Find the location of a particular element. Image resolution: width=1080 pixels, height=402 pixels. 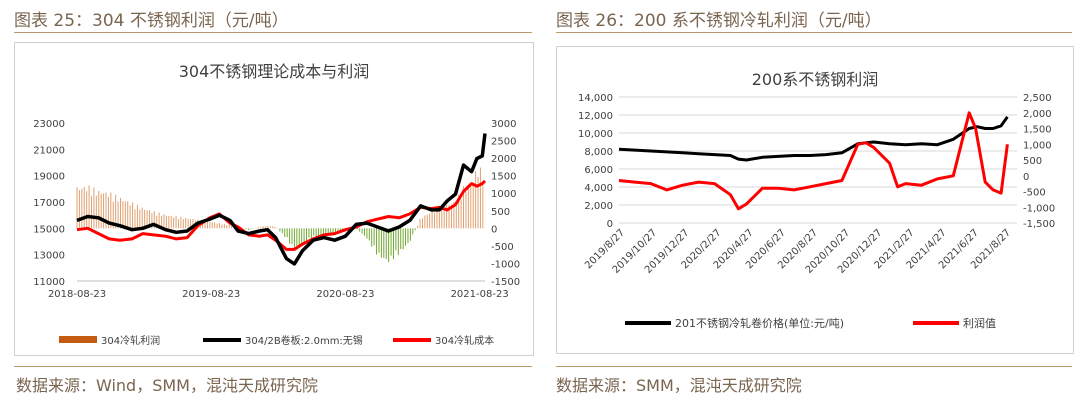

y-right-tick-label: 1000 is located at coordinates (503, 194).